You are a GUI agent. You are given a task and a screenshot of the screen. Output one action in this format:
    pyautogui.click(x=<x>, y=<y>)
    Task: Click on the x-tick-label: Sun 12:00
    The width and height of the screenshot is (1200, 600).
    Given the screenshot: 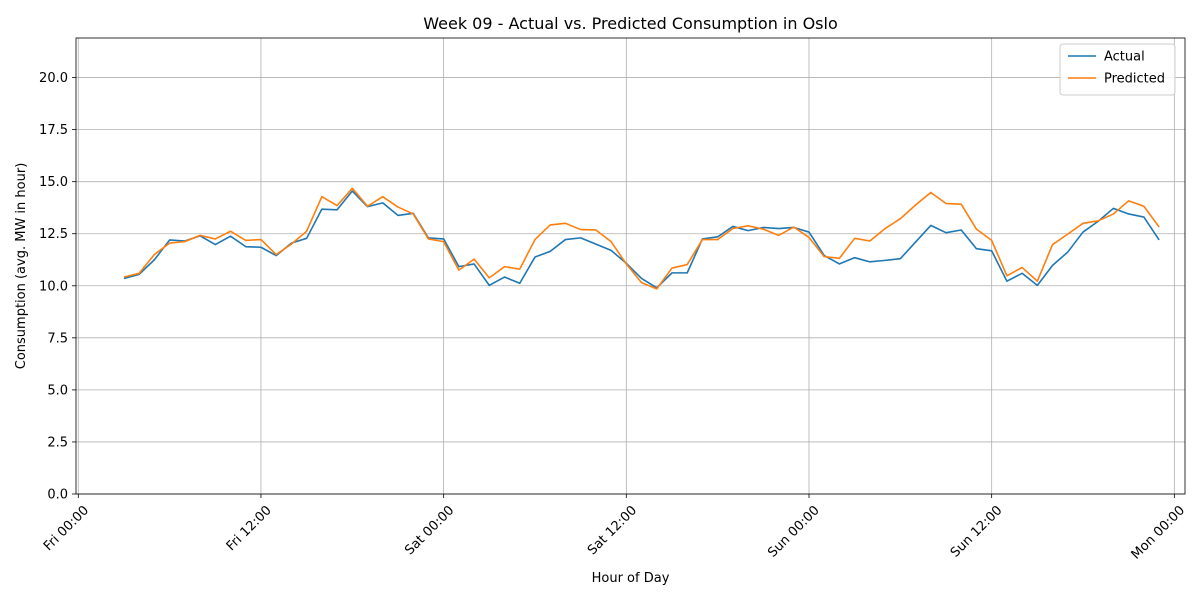 What is the action you would take?
    pyautogui.click(x=977, y=532)
    